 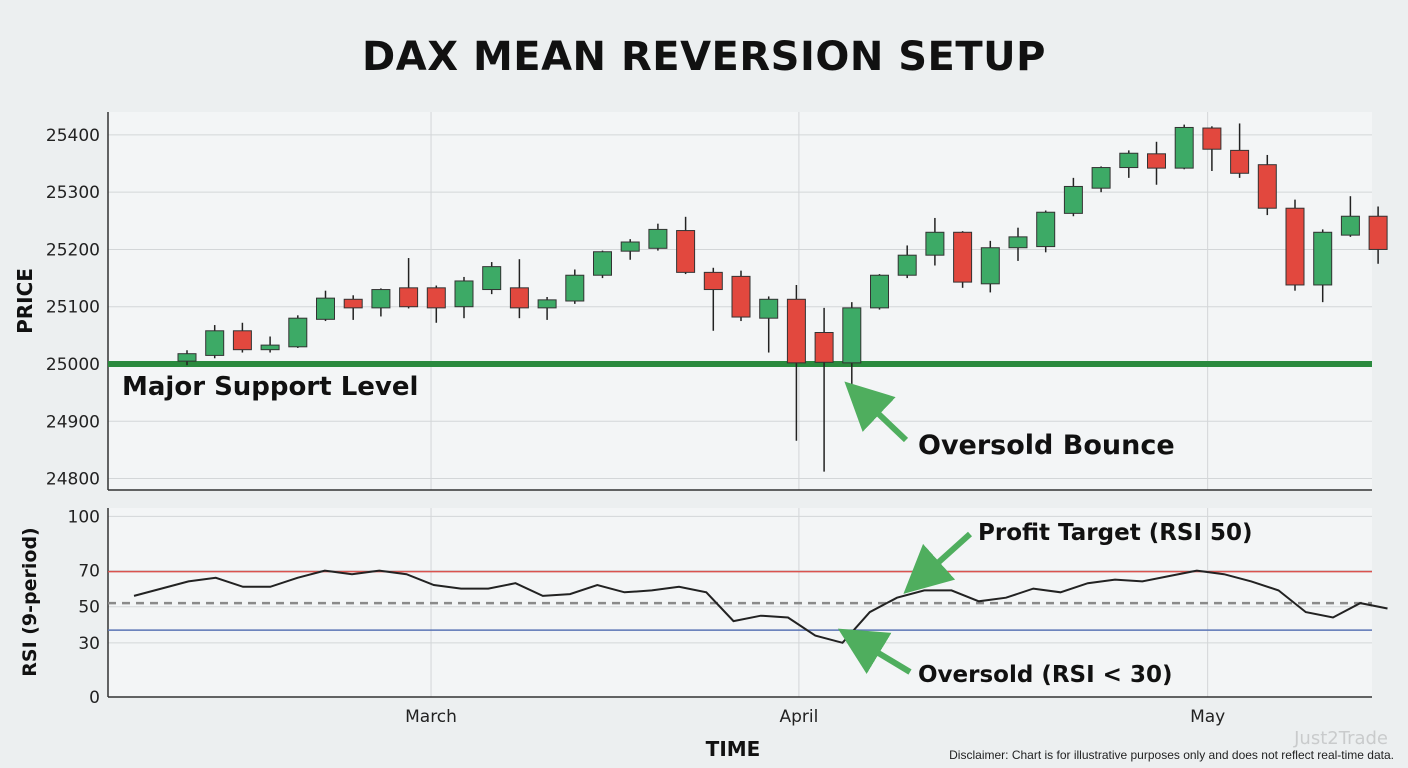 I want to click on rsi-tick-label: 100, so click(x=84, y=517).